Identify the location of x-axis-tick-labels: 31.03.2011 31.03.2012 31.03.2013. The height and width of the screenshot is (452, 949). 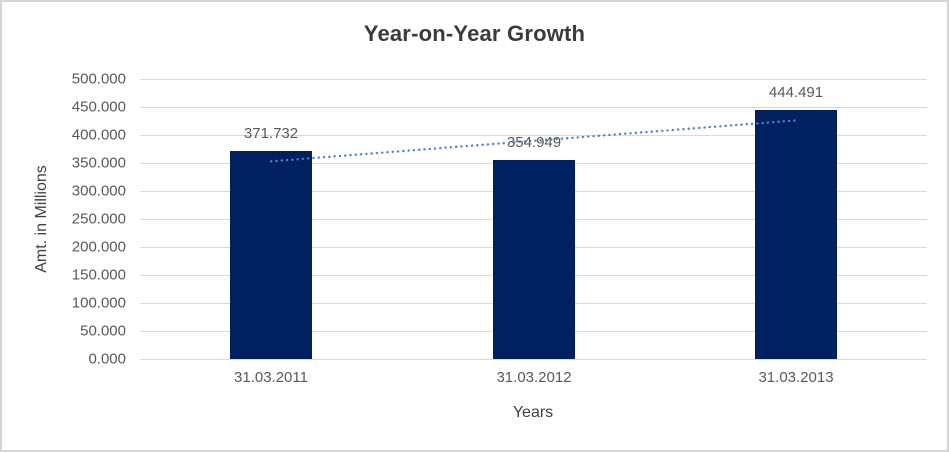
(533, 379).